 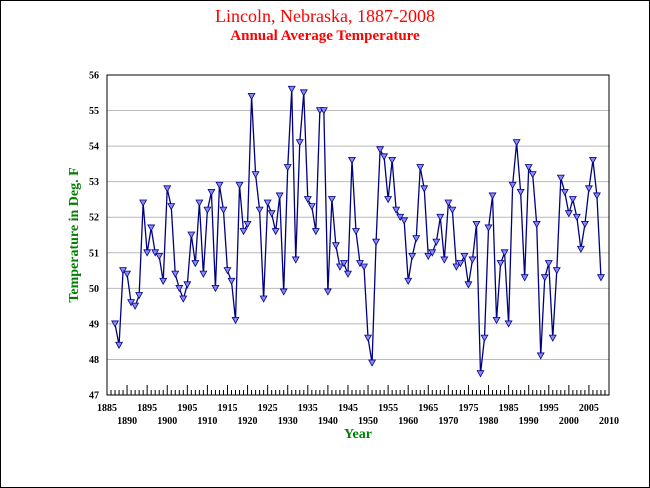 What do you see at coordinates (358, 434) in the screenshot?
I see `x-axis-title: Year` at bounding box center [358, 434].